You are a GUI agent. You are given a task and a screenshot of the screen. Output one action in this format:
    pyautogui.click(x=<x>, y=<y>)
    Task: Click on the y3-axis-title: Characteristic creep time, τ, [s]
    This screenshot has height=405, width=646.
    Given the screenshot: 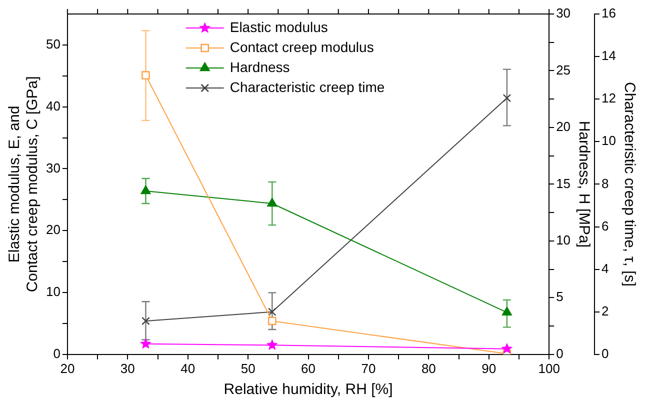 What is the action you would take?
    pyautogui.click(x=629, y=184)
    